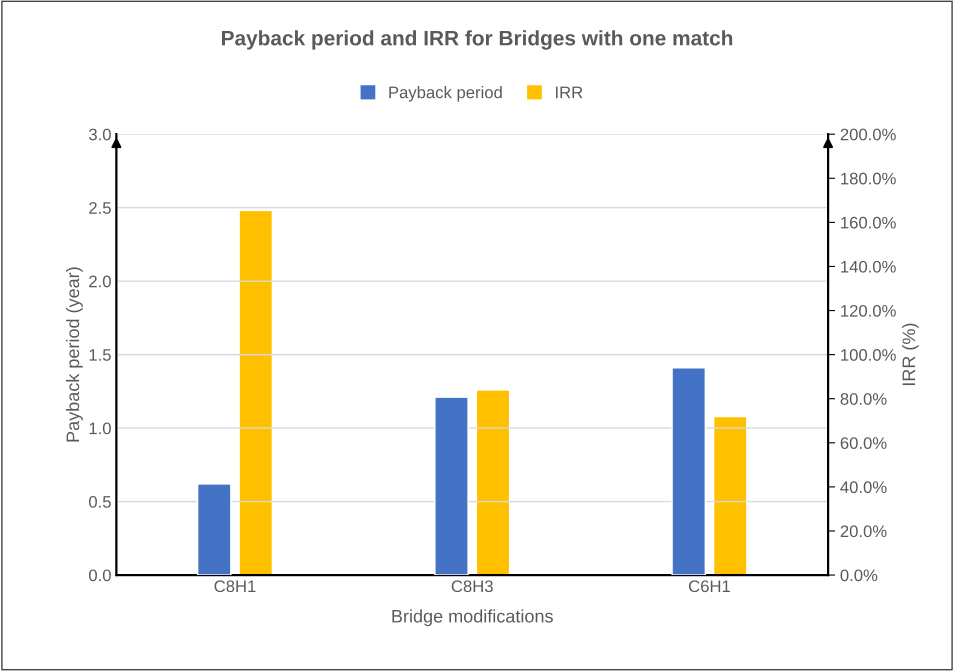 The image size is (954, 671). What do you see at coordinates (868, 134) in the screenshot?
I see `y2-tick-label: 200.0%` at bounding box center [868, 134].